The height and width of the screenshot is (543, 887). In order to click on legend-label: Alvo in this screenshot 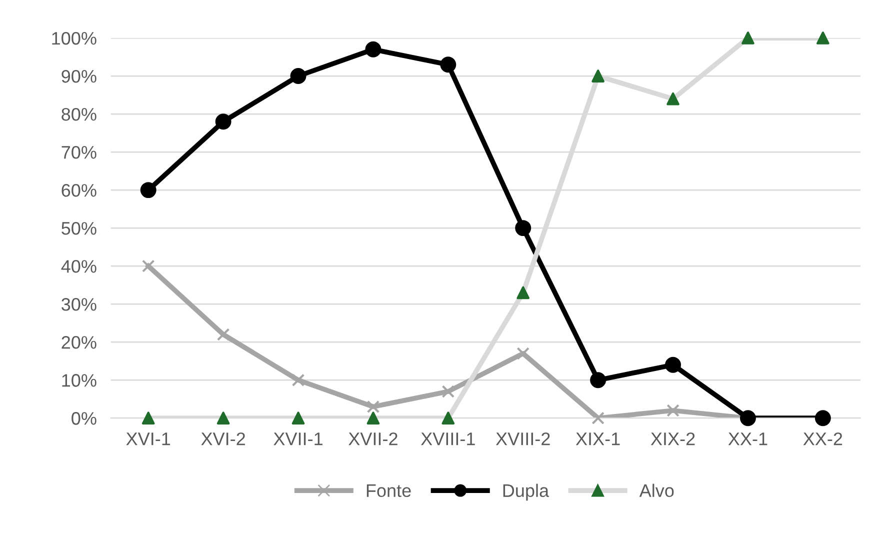, I will do `click(656, 491)`.